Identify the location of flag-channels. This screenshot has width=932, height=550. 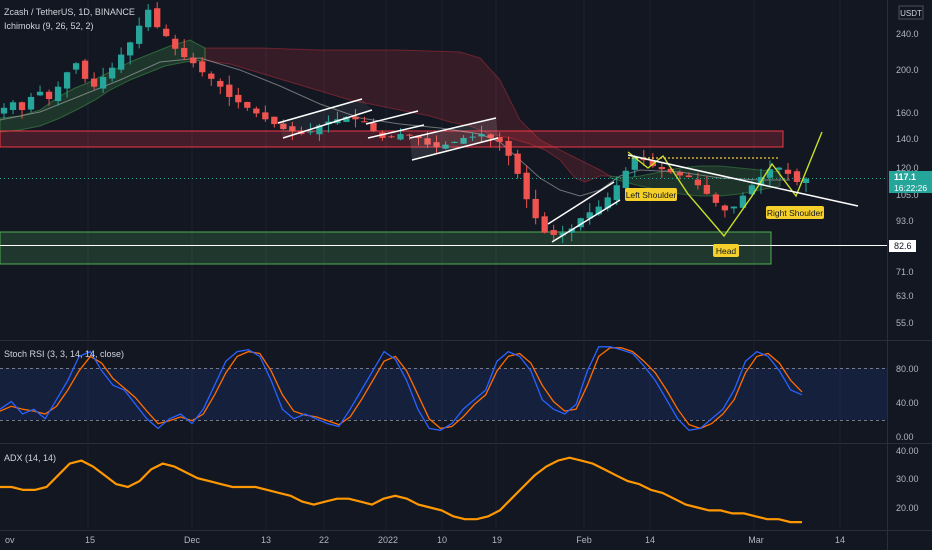
(449, 170).